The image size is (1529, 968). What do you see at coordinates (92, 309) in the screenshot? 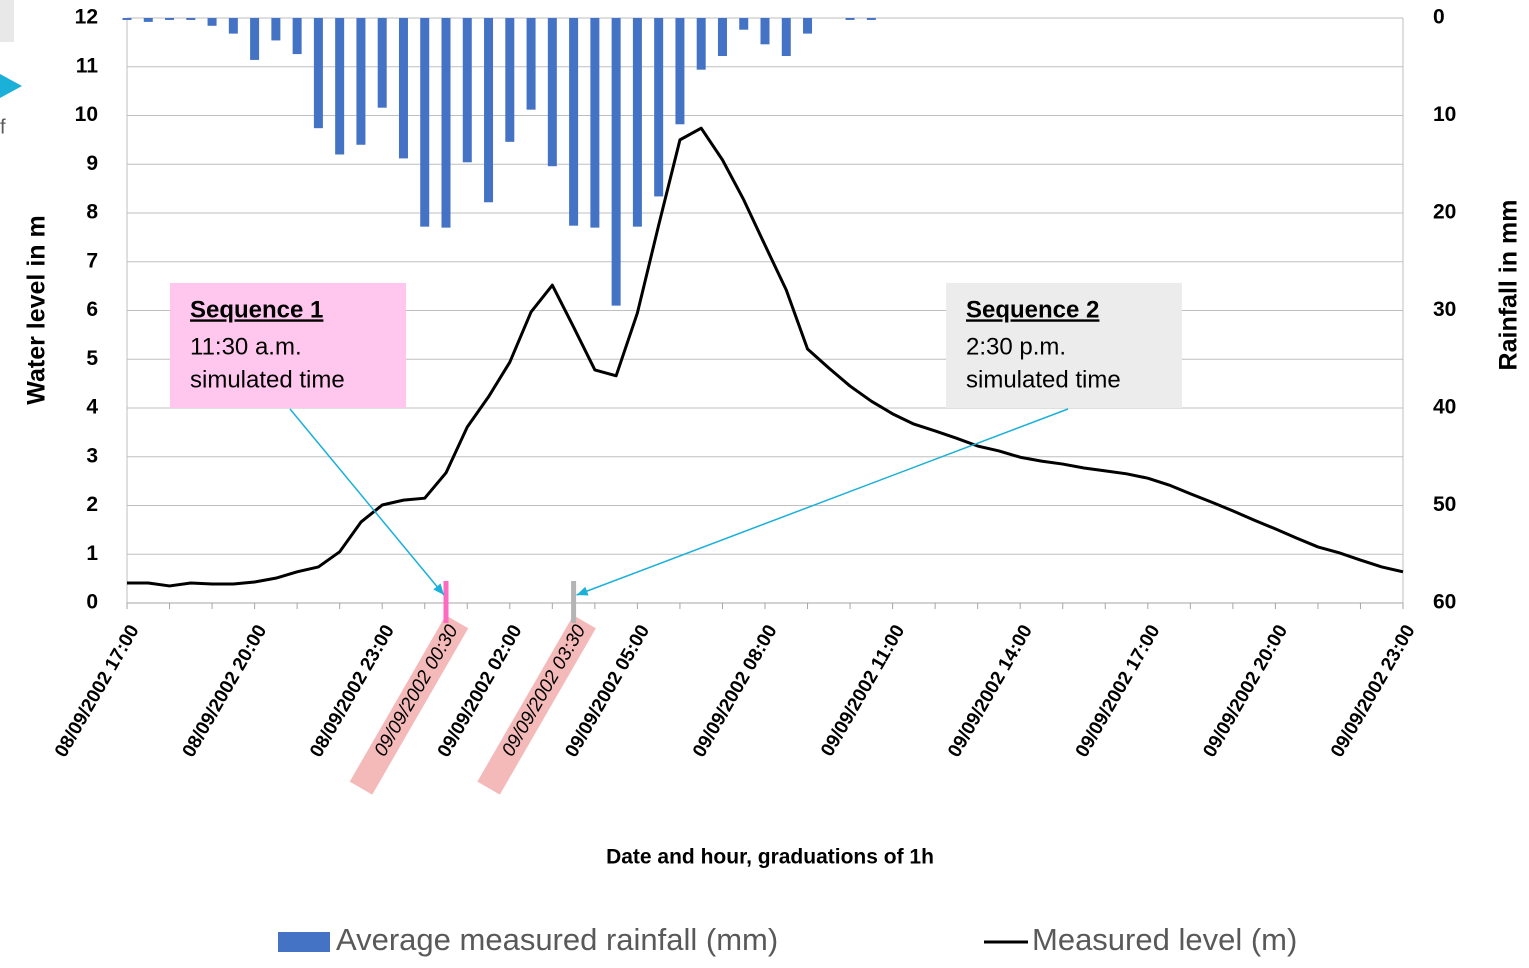
I see `y-tick-label: 6` at bounding box center [92, 309].